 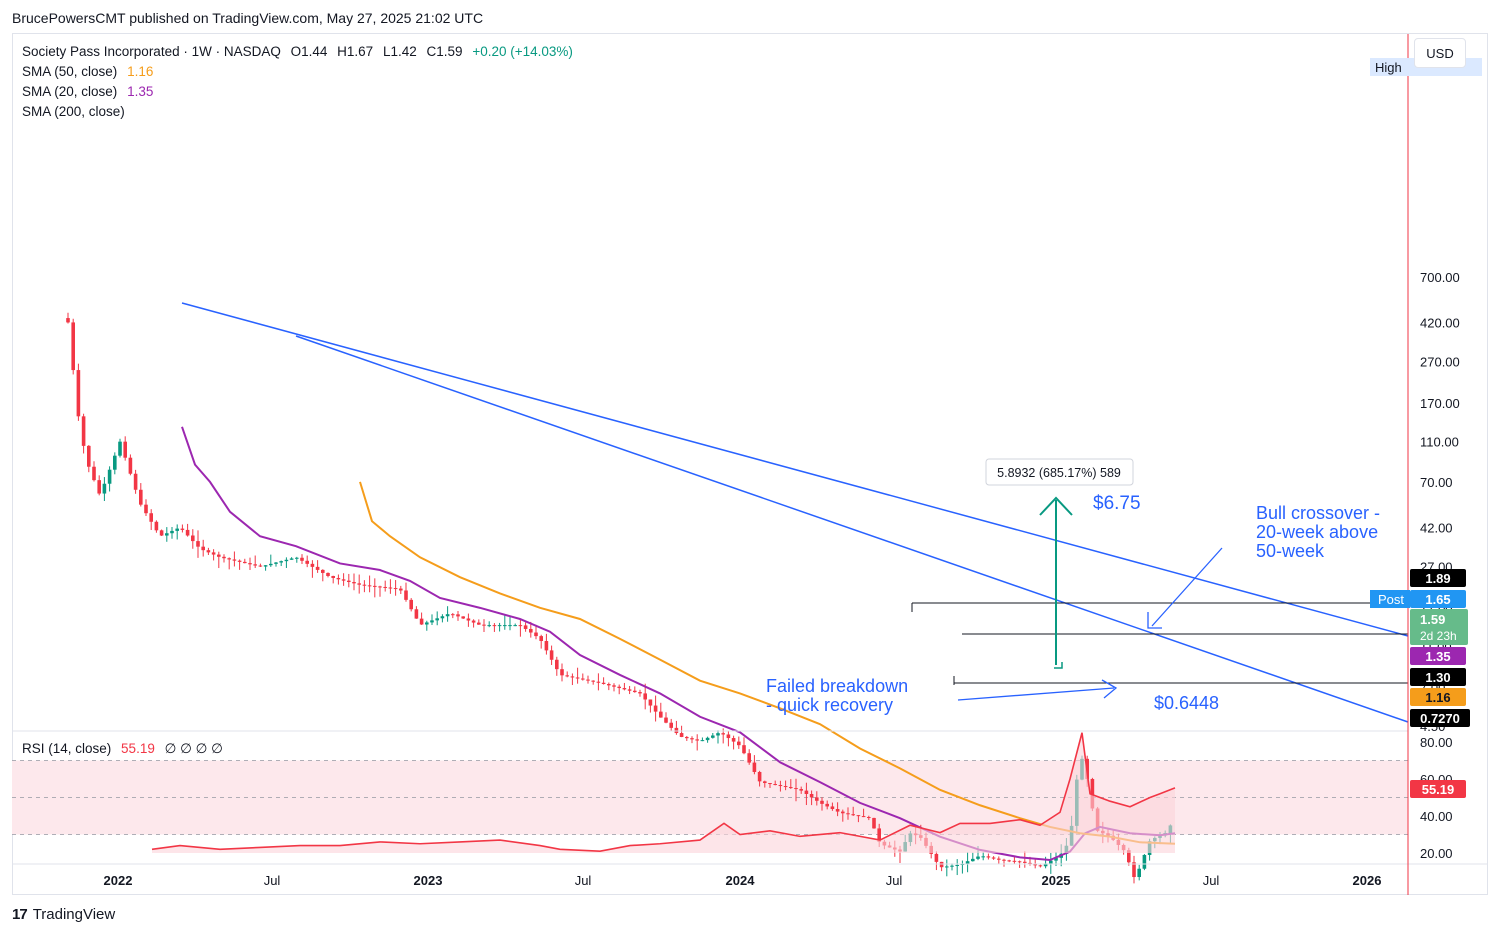 What do you see at coordinates (1440, 53) in the screenshot?
I see `currency-button: USD` at bounding box center [1440, 53].